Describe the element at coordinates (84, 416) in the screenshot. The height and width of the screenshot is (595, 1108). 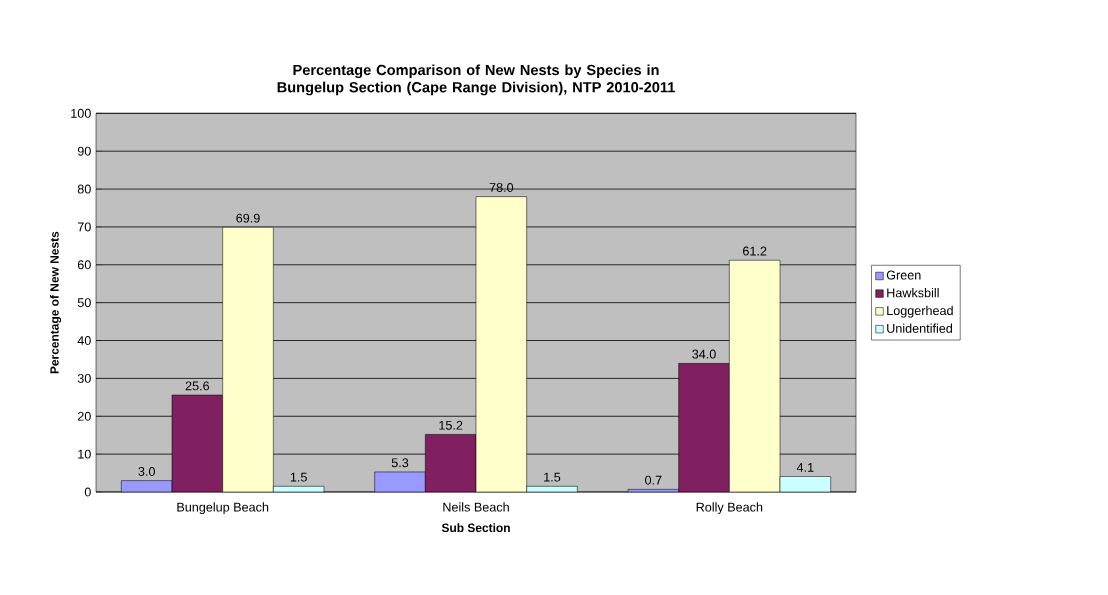
I see `y-tick-label: 20` at that location.